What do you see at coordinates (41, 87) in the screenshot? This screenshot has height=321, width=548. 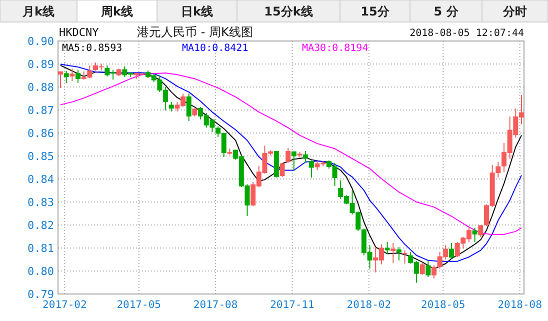 I see `y-tick-label: 0.88` at bounding box center [41, 87].